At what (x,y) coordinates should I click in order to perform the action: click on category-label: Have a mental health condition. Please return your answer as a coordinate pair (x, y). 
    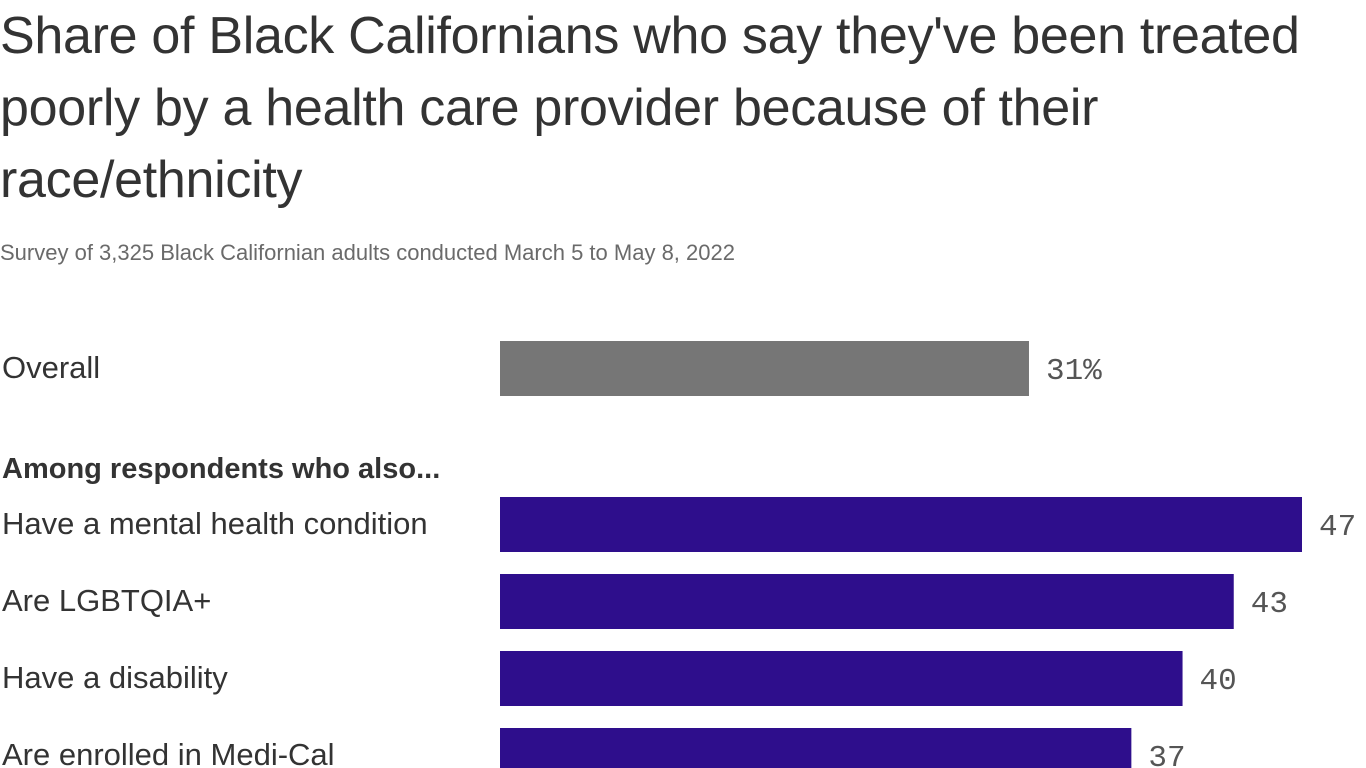
    Looking at the image, I should click on (215, 523).